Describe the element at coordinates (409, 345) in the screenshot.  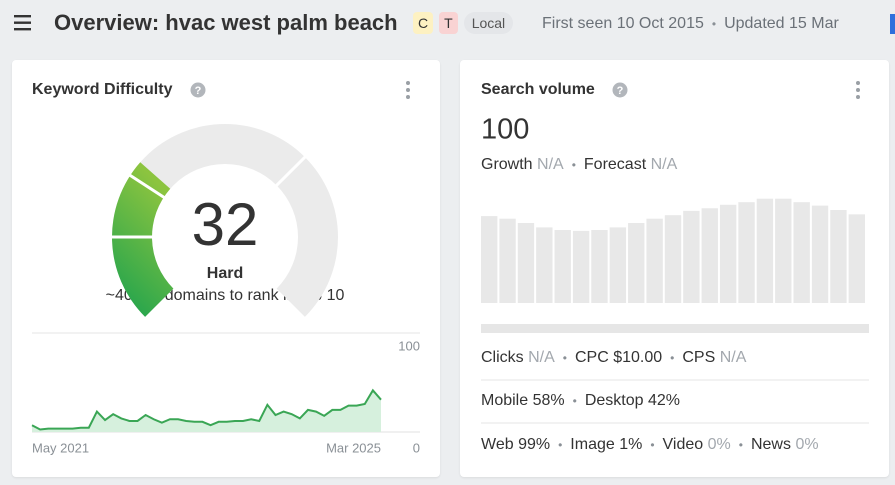
I see `y-tick-label: 100` at that location.